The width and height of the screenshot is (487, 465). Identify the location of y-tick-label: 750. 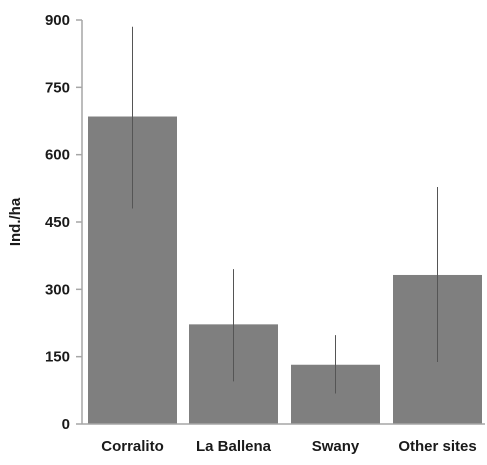
(57, 87).